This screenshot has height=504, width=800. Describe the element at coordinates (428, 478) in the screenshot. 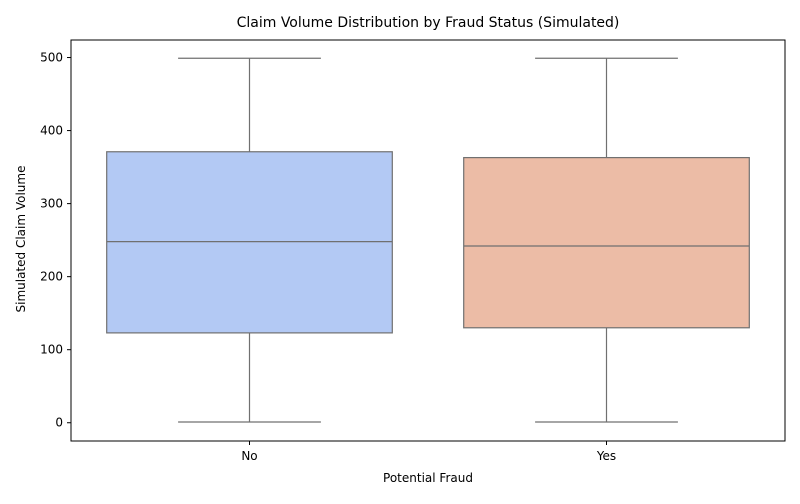

I see `x-axis-label: Potential Fraud` at that location.